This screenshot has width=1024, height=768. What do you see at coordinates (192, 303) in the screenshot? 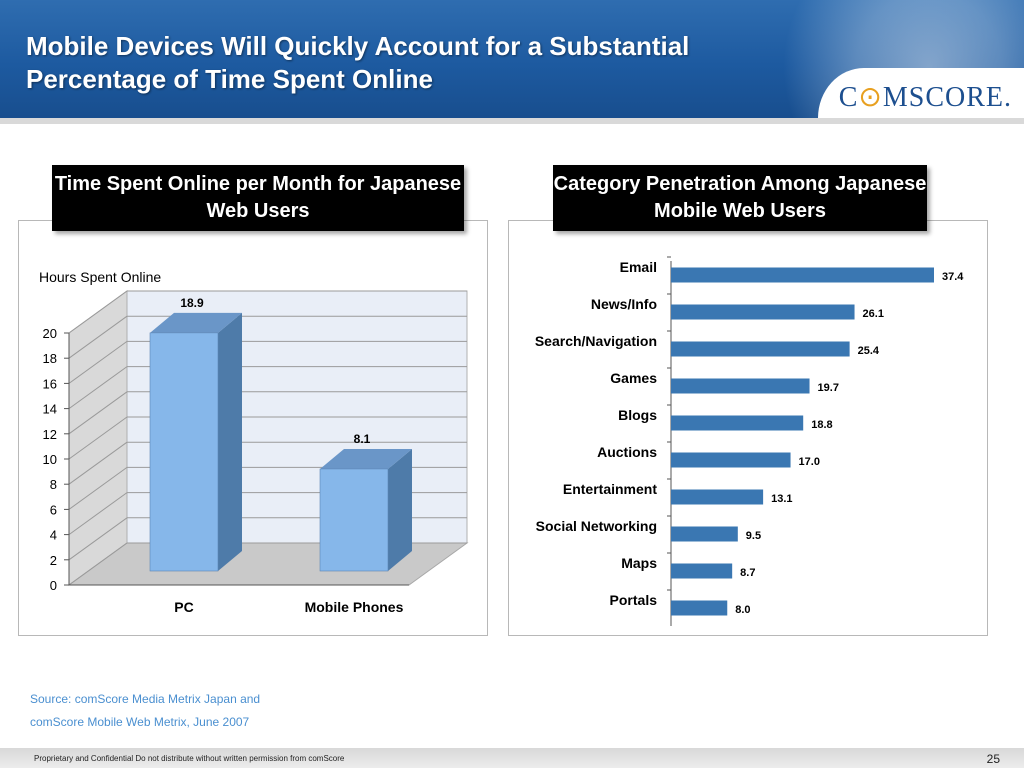
I see `value-label: 18.9` at bounding box center [192, 303].